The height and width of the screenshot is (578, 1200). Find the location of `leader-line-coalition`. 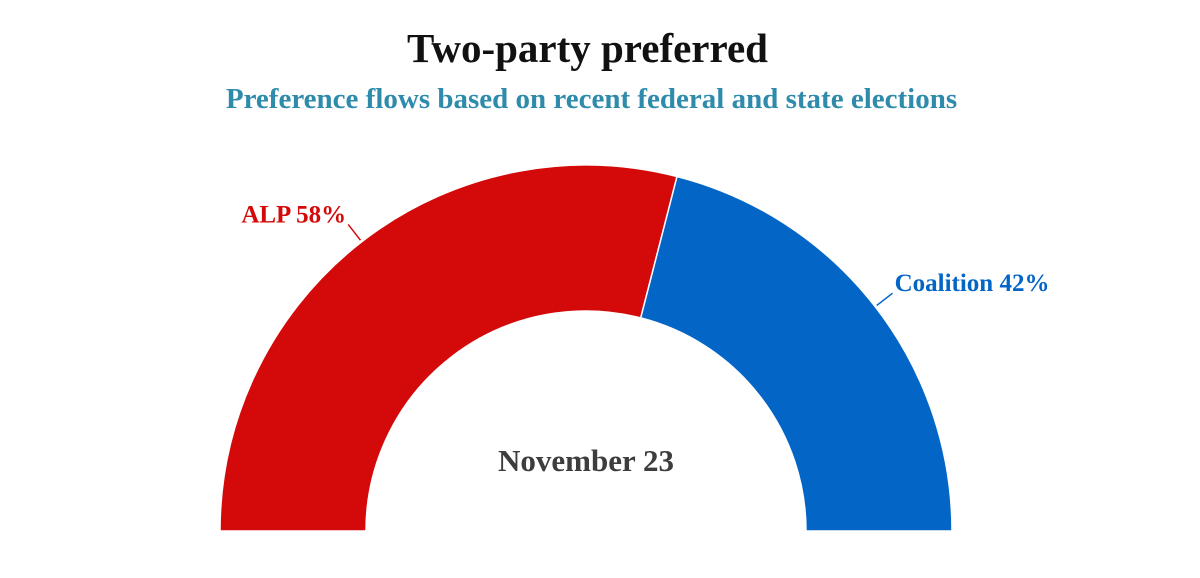

leader-line-coalition is located at coordinates (885, 299).